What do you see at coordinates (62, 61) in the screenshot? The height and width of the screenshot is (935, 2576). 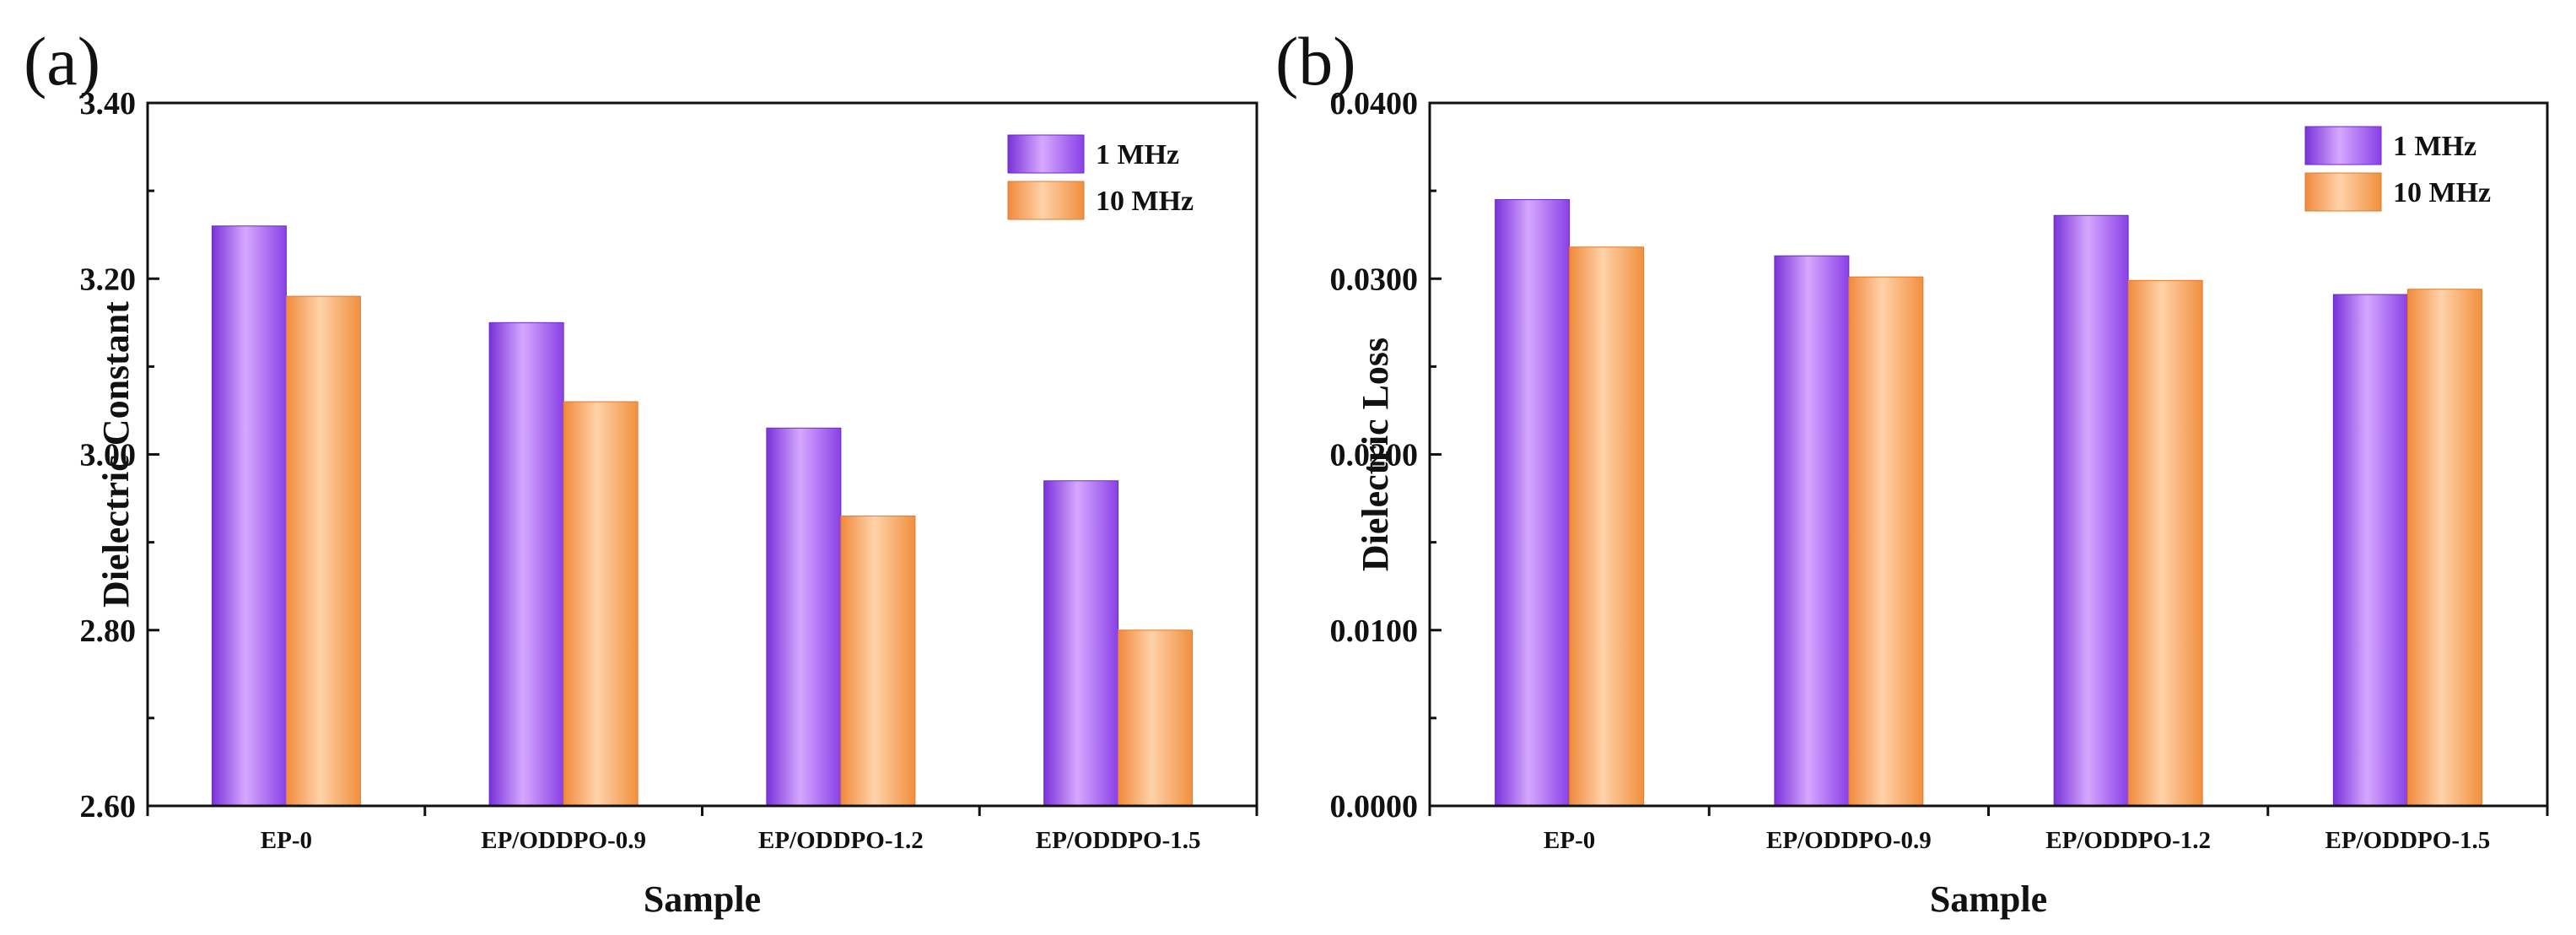 I see `panel-label: (a)` at bounding box center [62, 61].